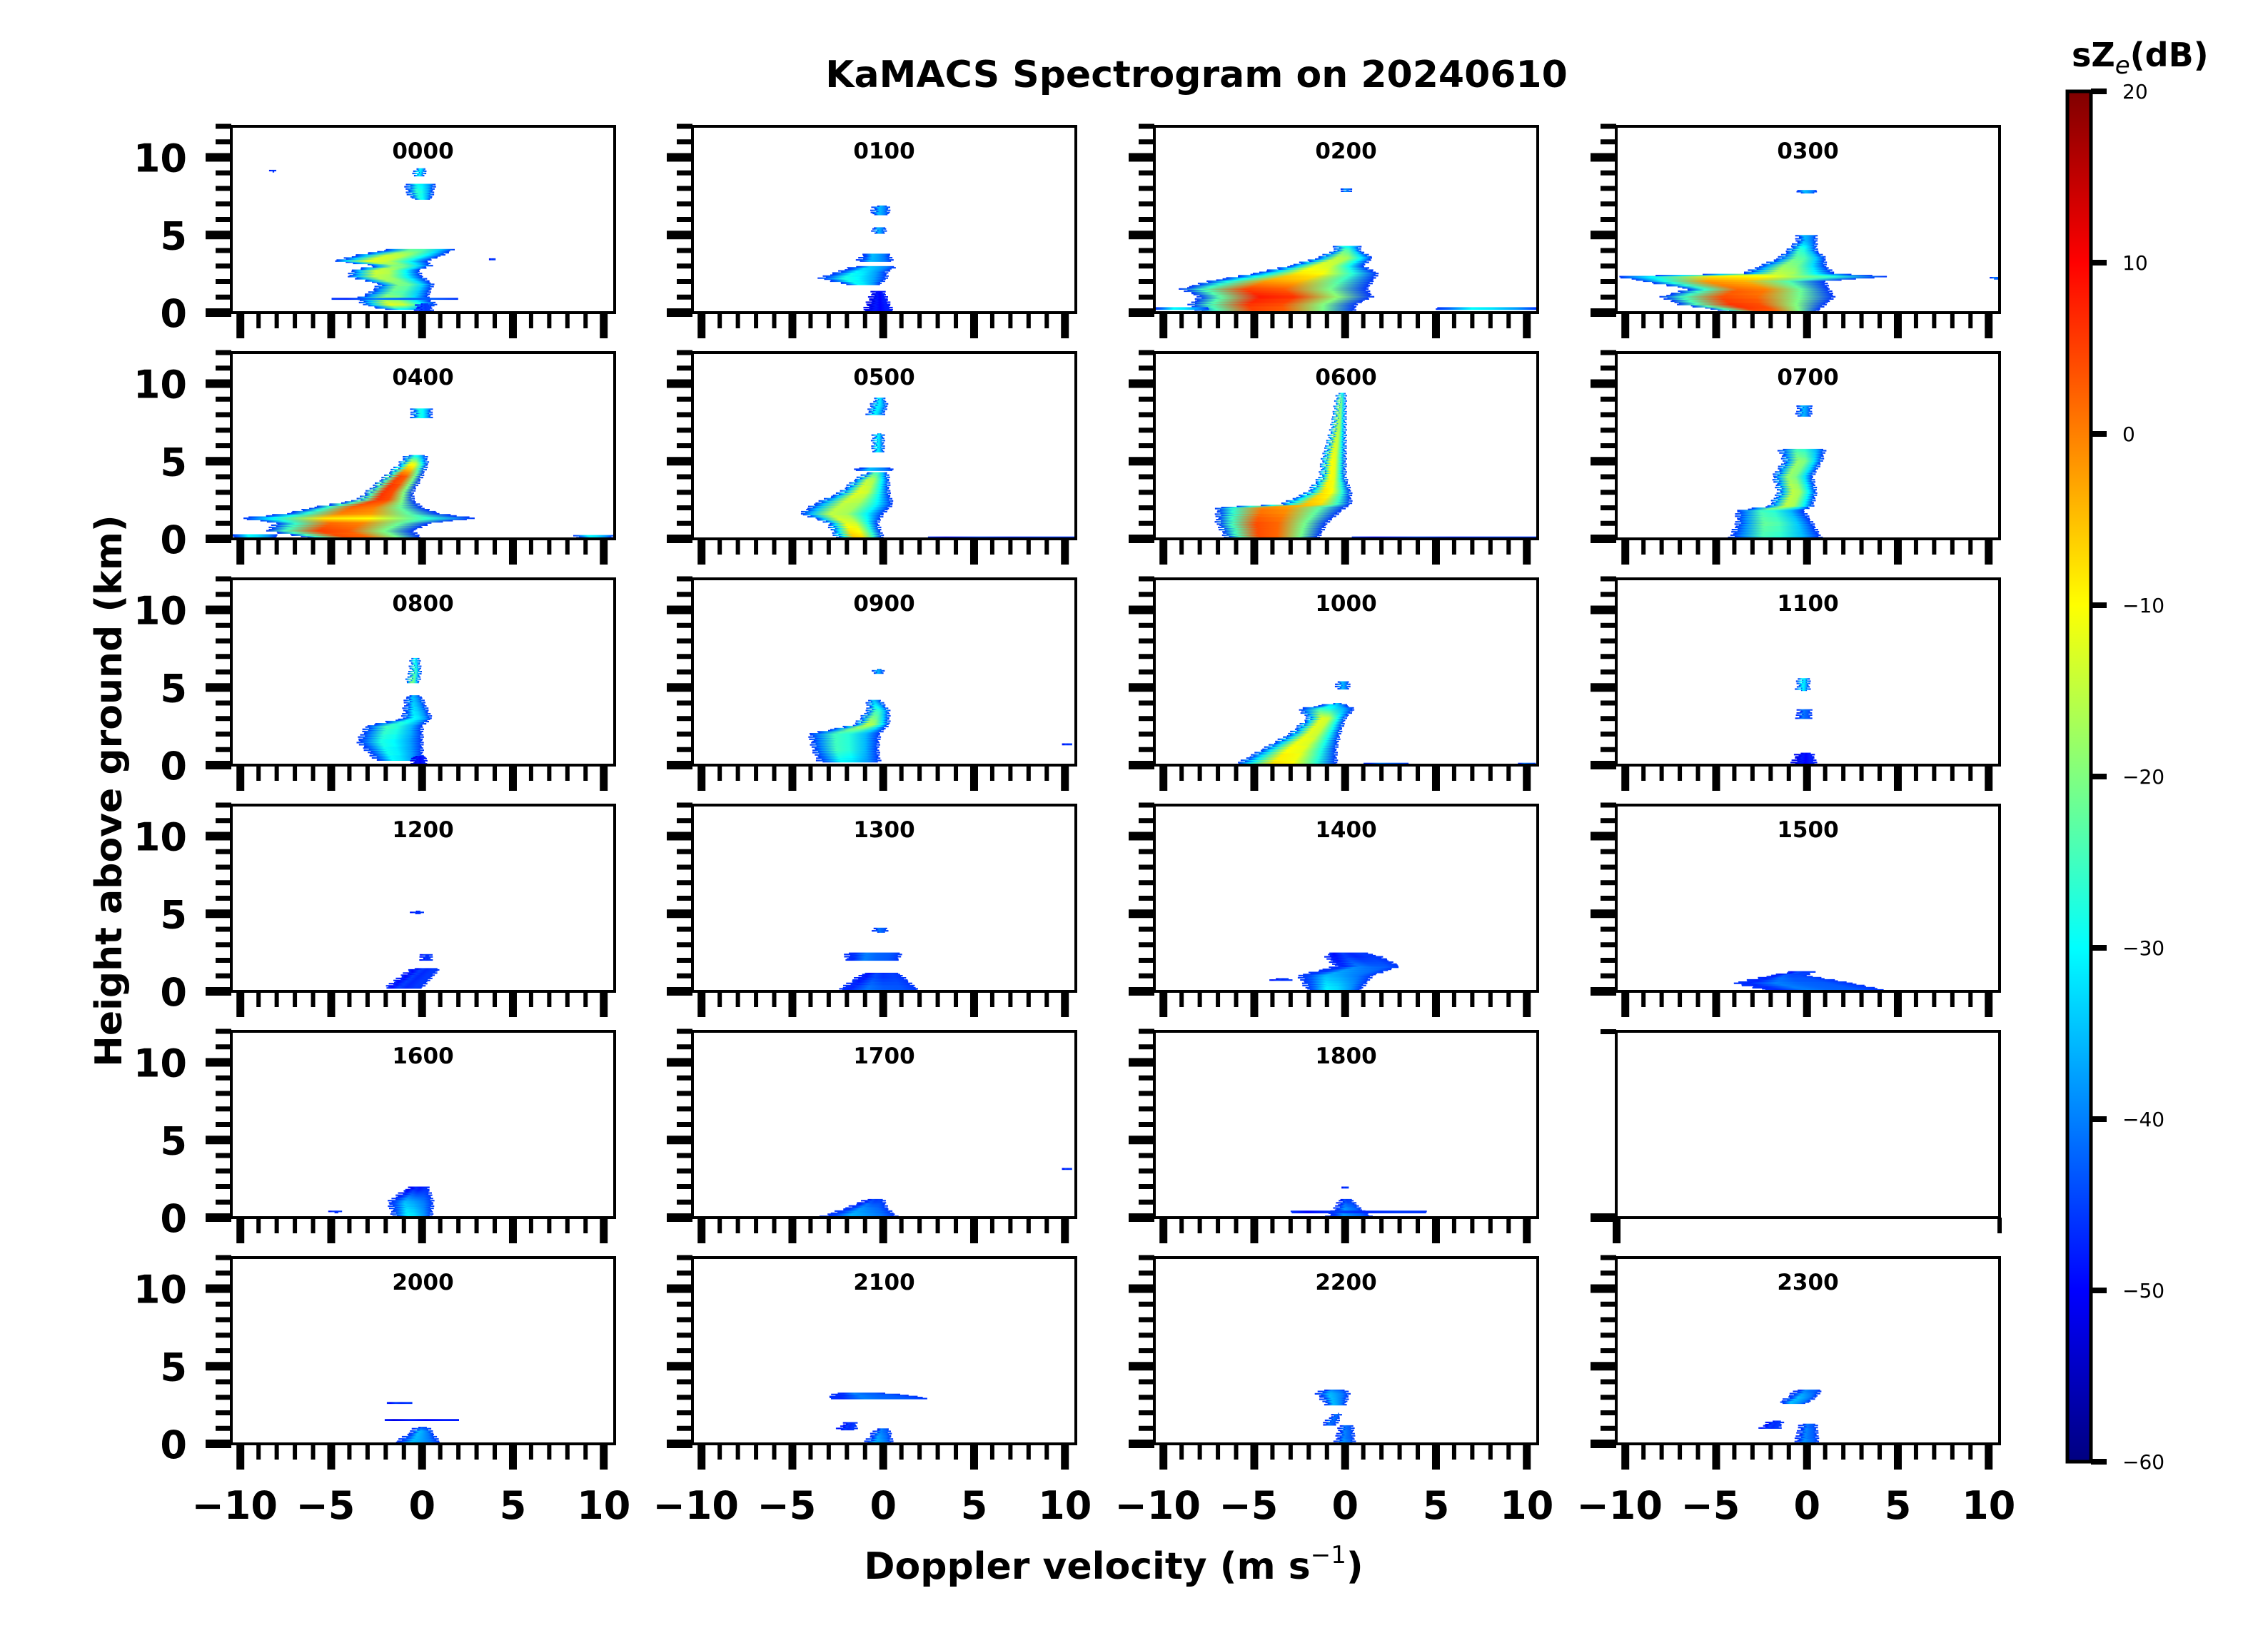  What do you see at coordinates (1328, 1555) in the screenshot?
I see `x-axis-label-superscript: −1` at bounding box center [1328, 1555].